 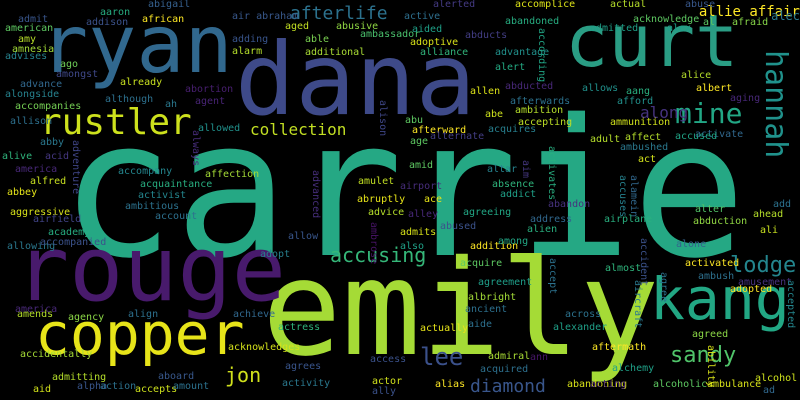 What do you see at coordinates (195, 148) in the screenshot?
I see `word-always: always` at bounding box center [195, 148].